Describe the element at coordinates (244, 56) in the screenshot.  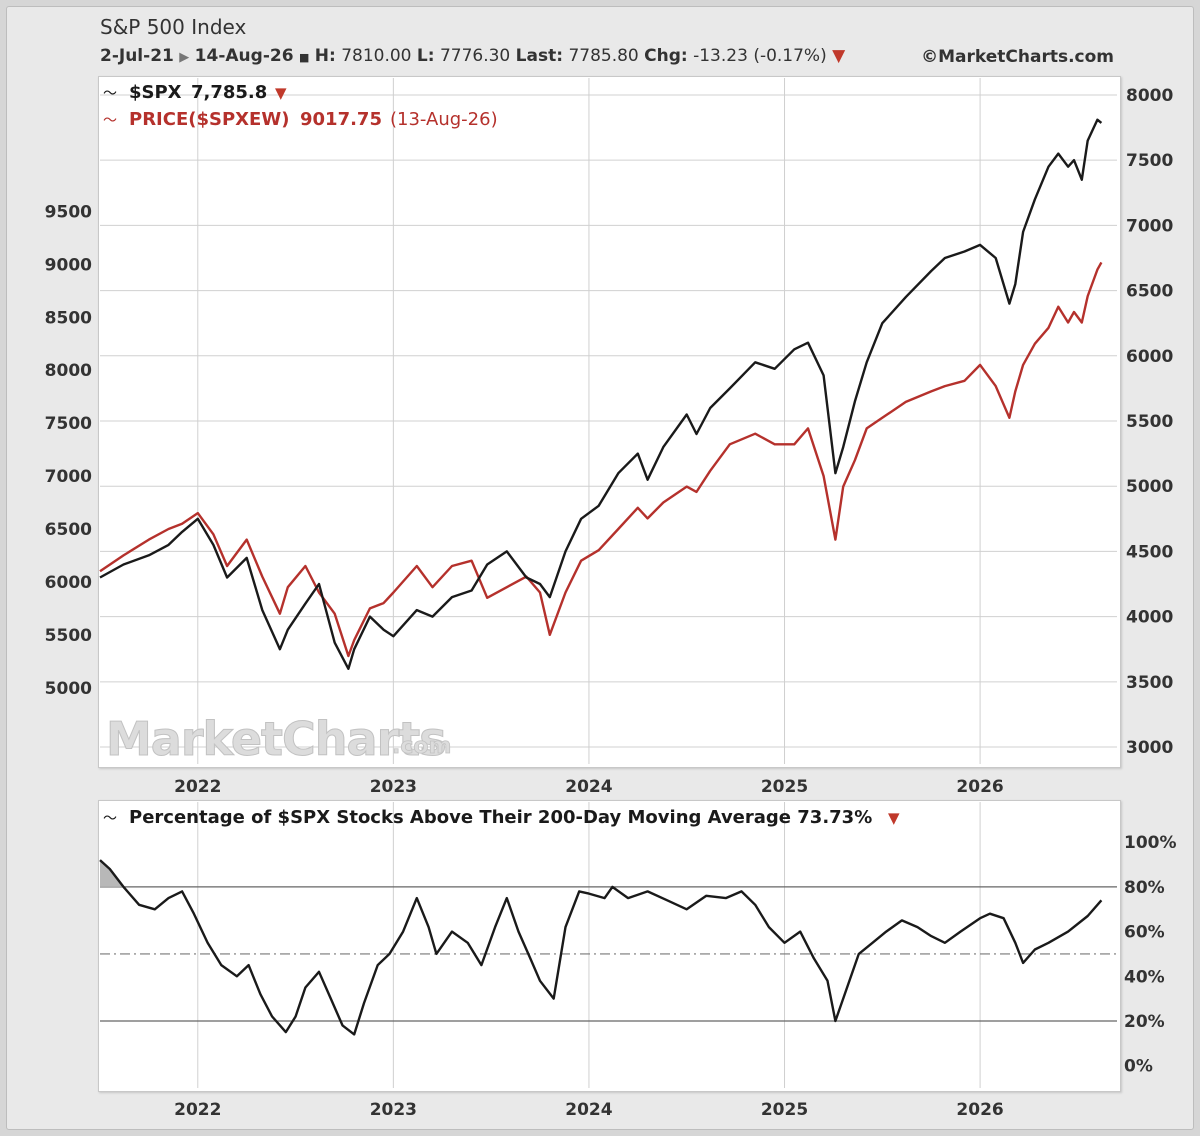
I see `date-range-end: 14-Aug-26` at that location.